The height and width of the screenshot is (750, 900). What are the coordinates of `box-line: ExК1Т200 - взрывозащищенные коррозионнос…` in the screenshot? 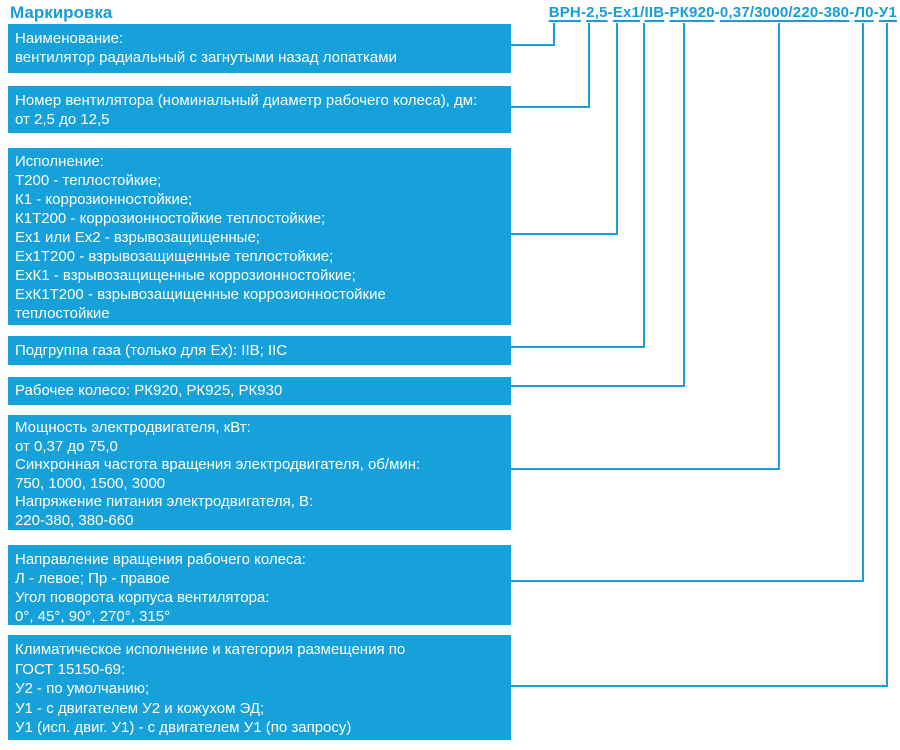 It's located at (200, 294).